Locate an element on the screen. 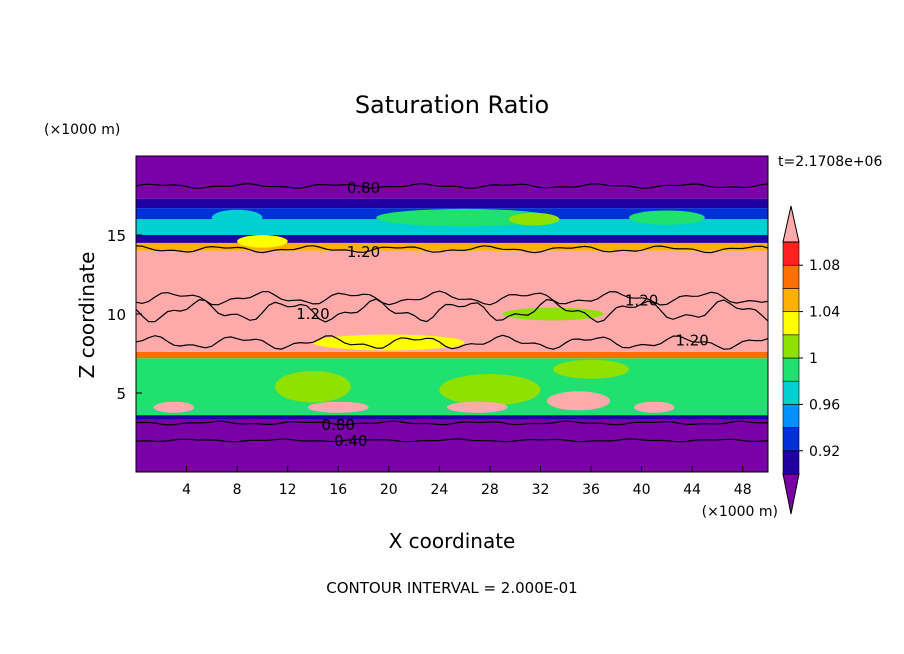  x-tick-label-28: 28 is located at coordinates (490, 490).